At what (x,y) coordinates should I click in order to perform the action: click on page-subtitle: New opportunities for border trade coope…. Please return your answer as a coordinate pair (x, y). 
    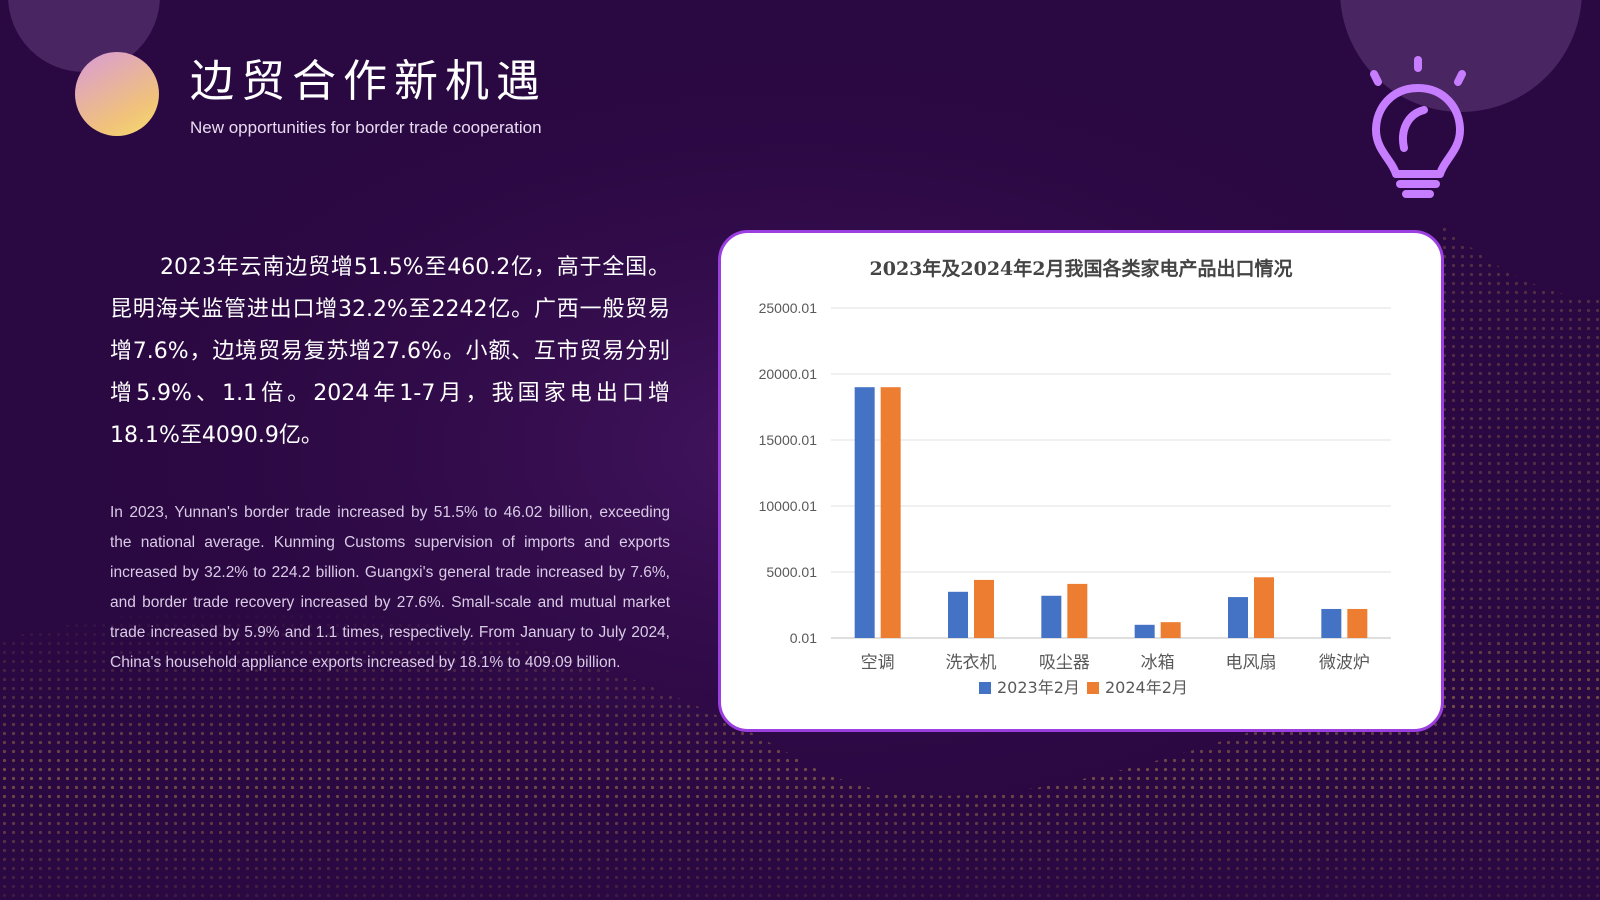
    Looking at the image, I should click on (366, 127).